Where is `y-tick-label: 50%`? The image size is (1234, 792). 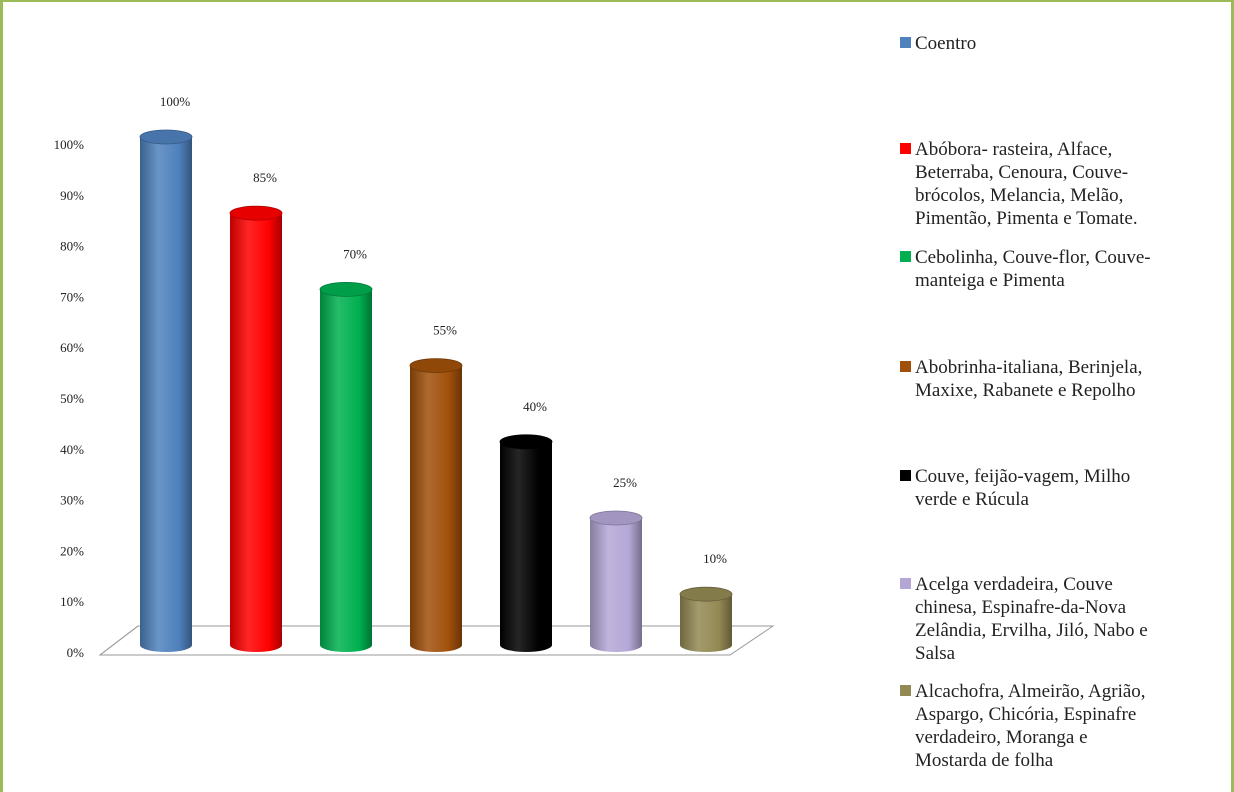
y-tick-label: 50% is located at coordinates (72, 398).